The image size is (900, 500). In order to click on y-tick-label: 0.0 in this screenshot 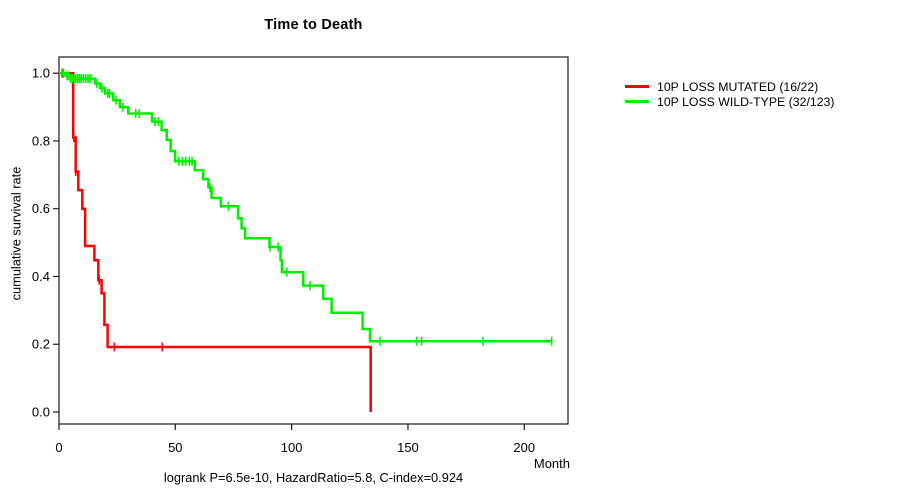, I will do `click(41, 412)`.